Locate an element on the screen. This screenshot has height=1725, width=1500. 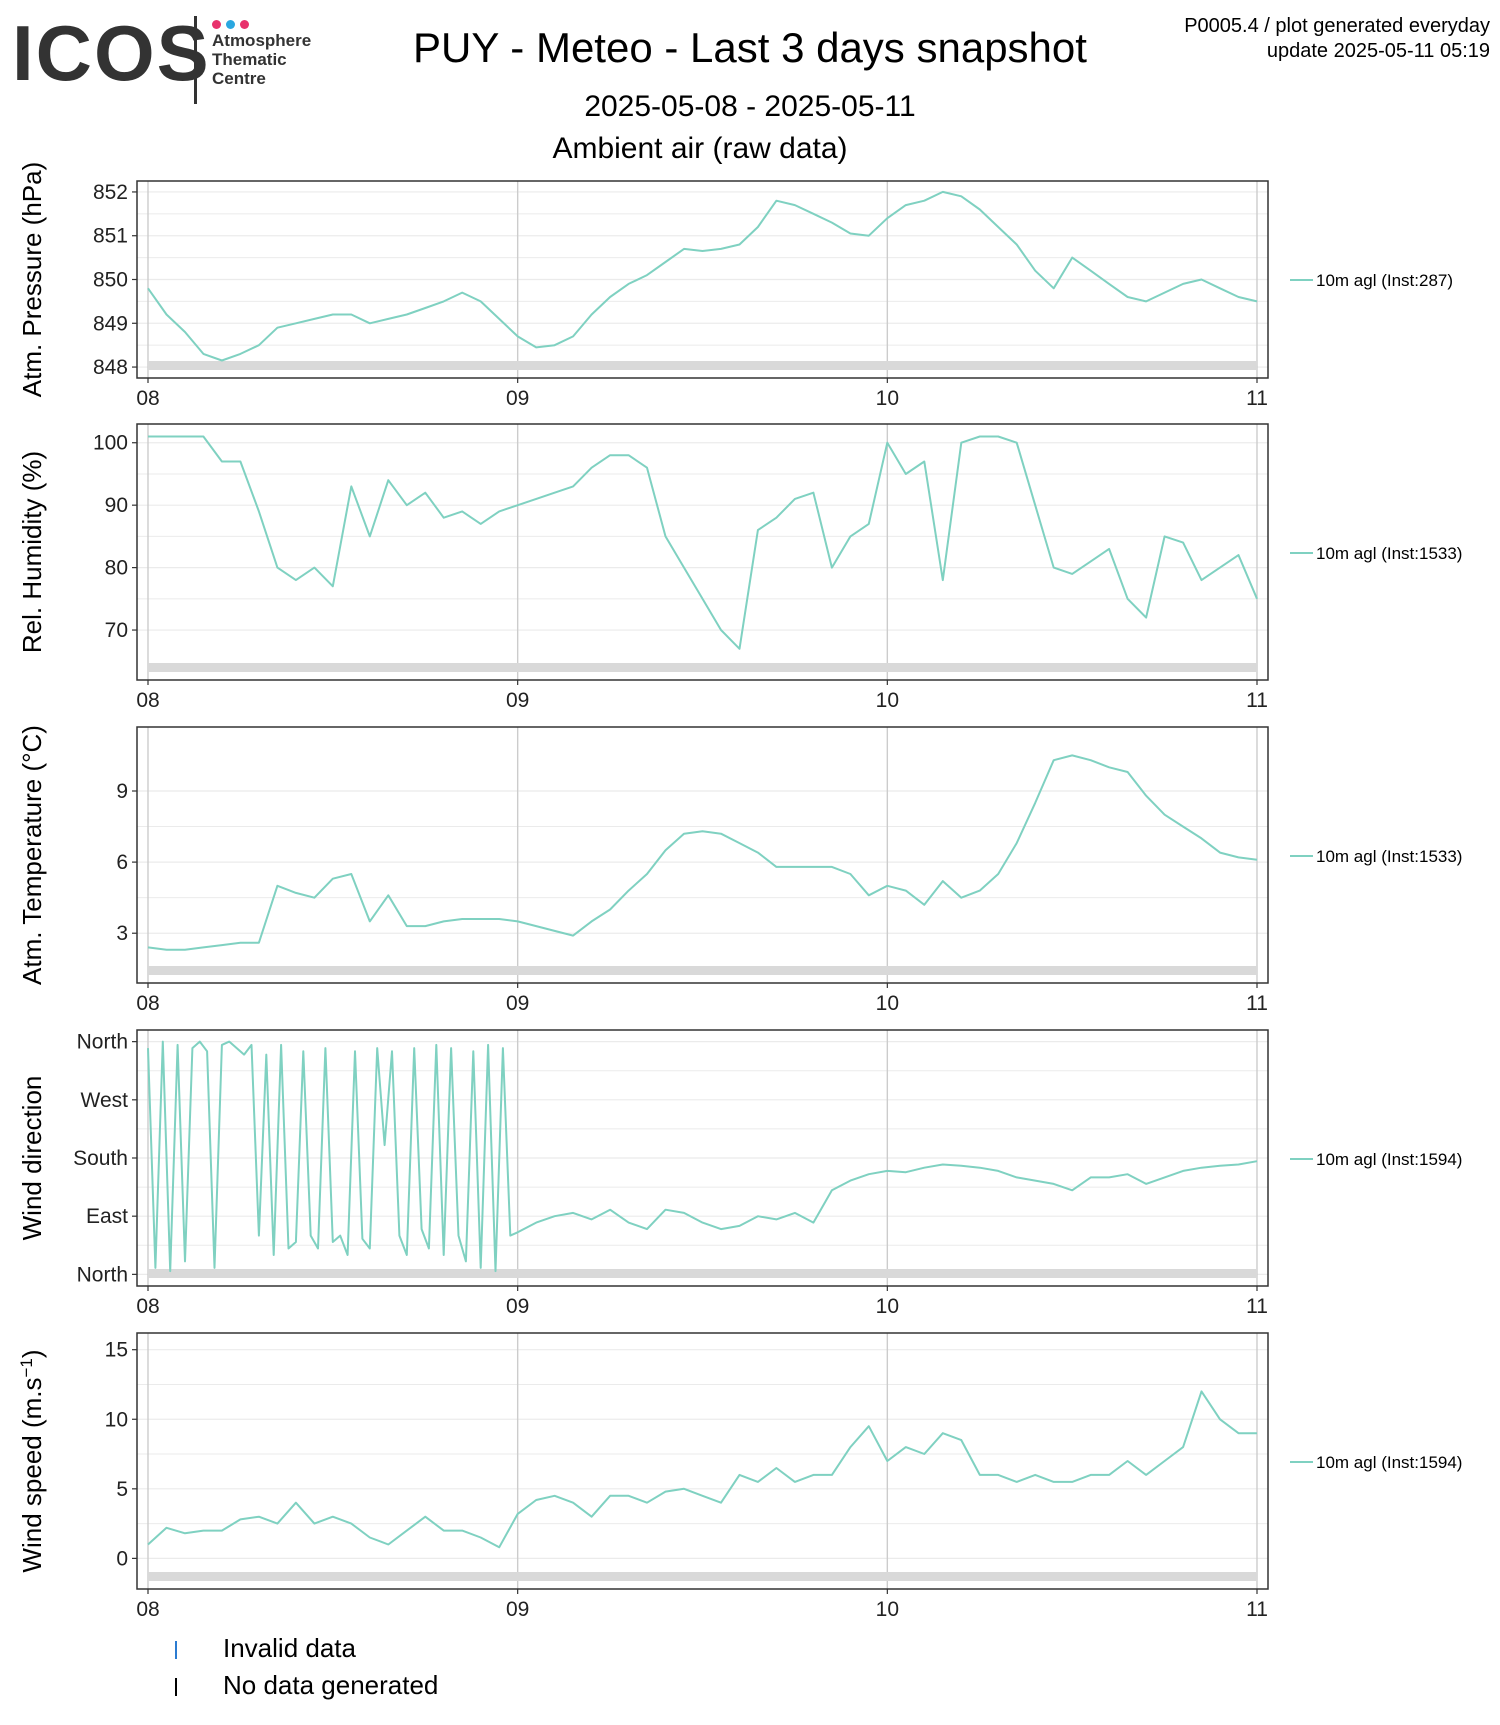
y-tick-label: 851 is located at coordinates (110, 236).